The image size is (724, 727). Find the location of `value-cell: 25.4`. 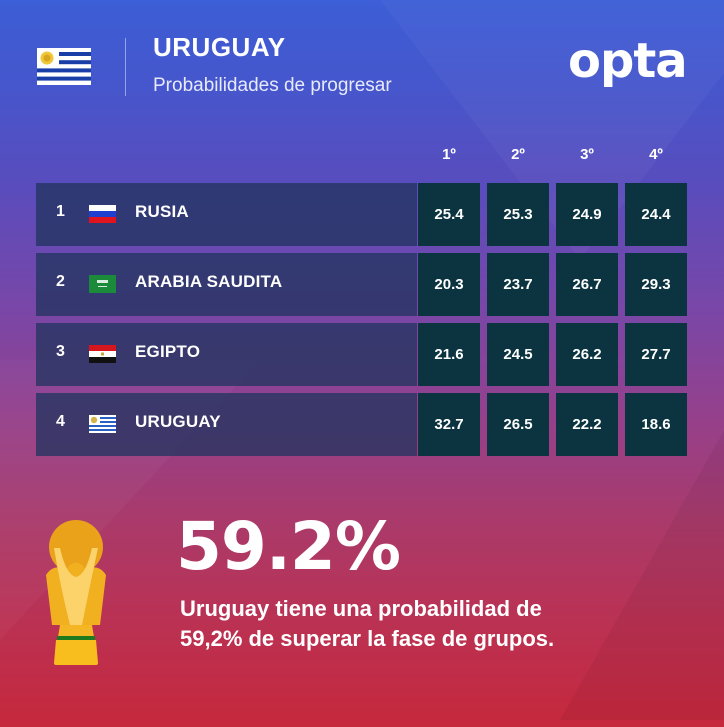

value-cell: 25.4 is located at coordinates (449, 214).